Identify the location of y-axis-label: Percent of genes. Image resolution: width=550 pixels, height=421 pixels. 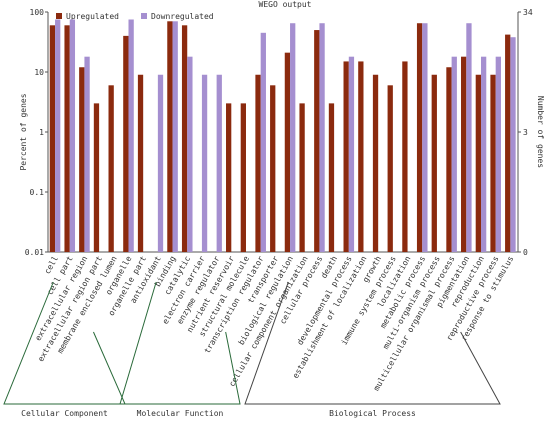
(23, 131).